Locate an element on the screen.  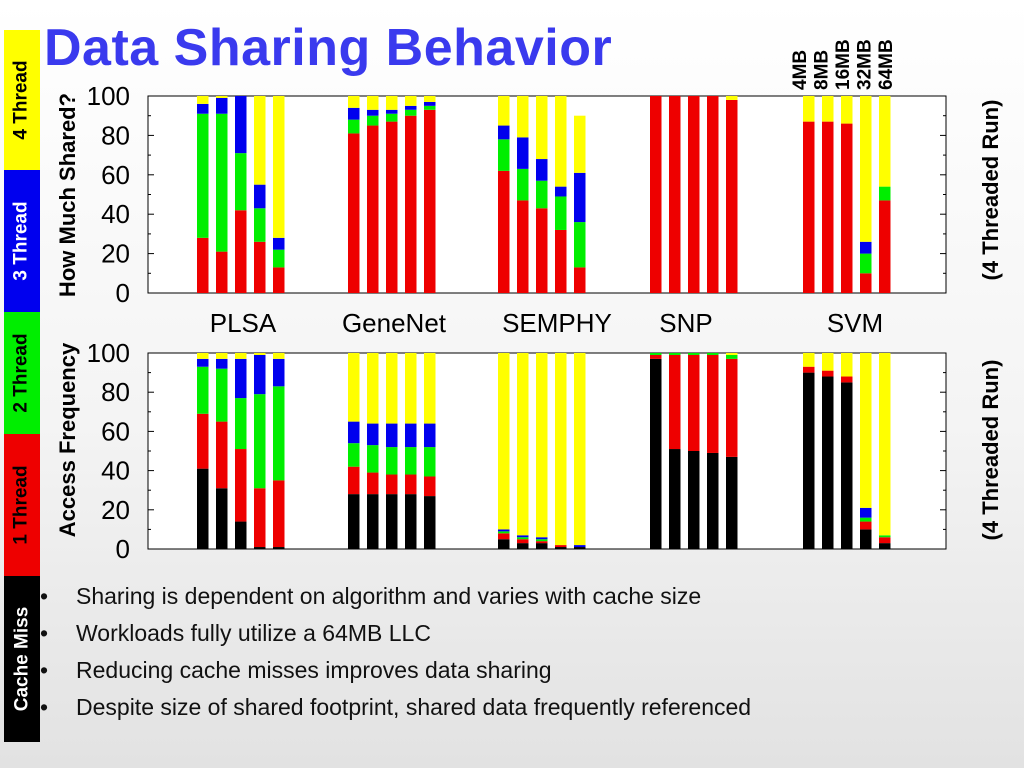
y-tick-label: 20 is located at coordinates (115, 510).